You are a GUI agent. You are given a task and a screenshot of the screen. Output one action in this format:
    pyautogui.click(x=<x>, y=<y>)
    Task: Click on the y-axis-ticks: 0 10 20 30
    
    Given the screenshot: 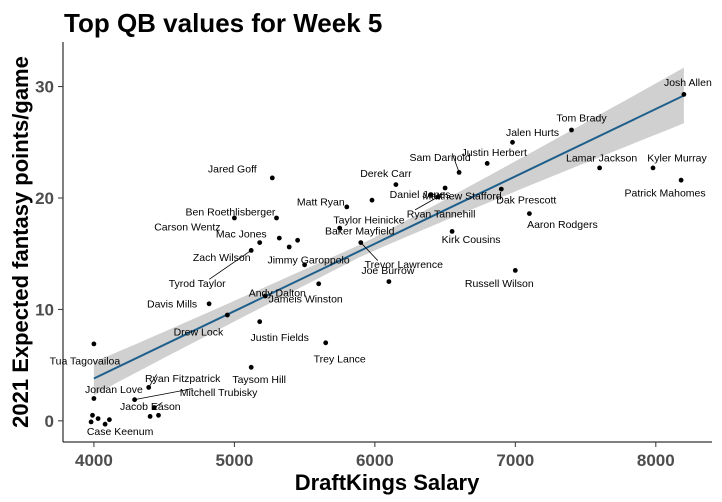 What is the action you would take?
    pyautogui.click(x=49, y=254)
    